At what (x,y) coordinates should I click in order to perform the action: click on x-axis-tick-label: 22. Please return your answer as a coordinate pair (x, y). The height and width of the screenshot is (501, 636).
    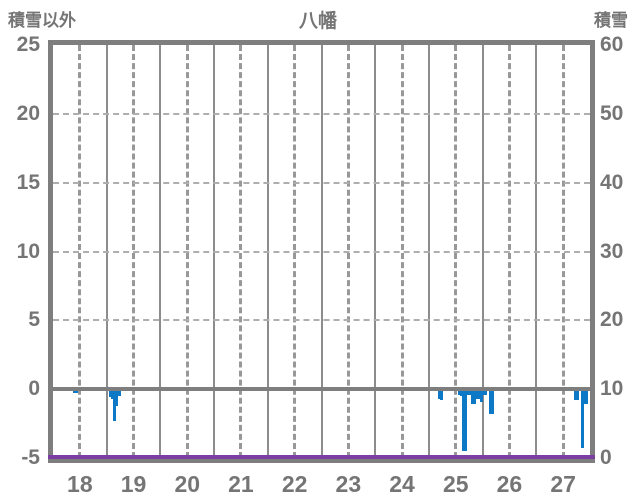
    Looking at the image, I should click on (294, 484).